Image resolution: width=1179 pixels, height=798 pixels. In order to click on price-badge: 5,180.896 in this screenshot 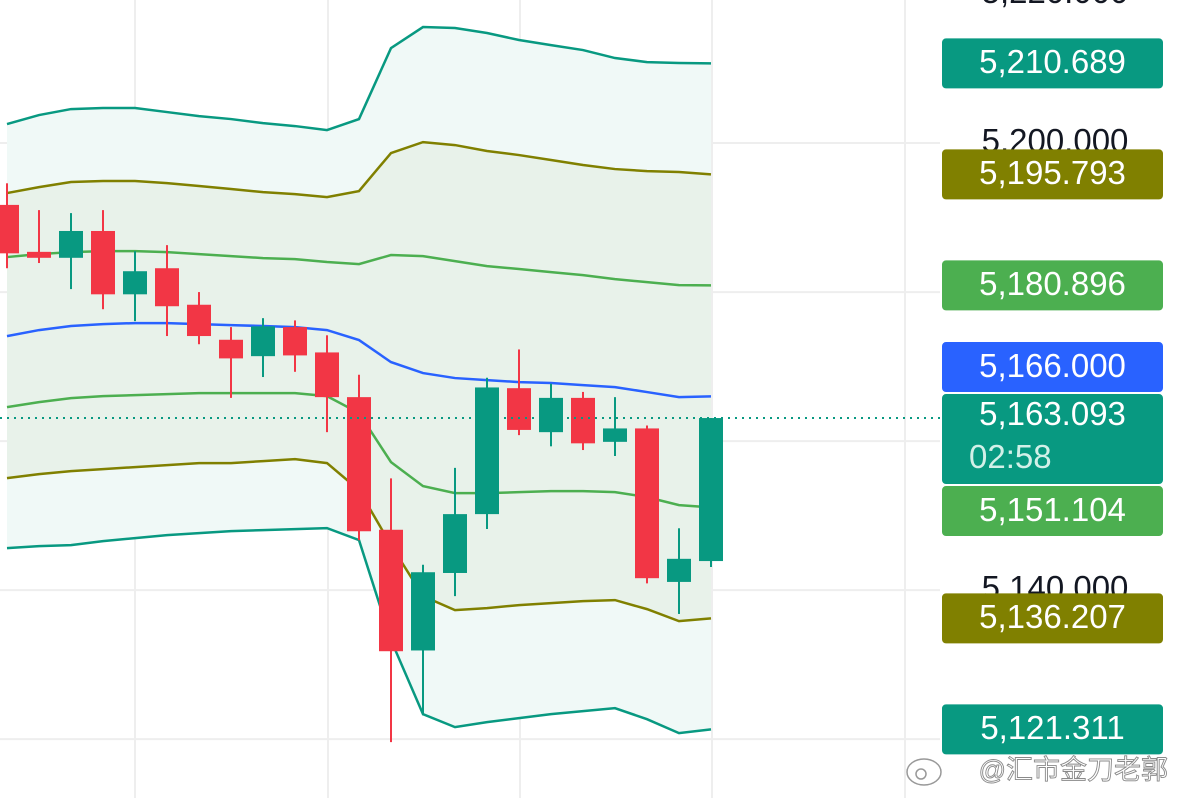, I will do `click(1052, 285)`.